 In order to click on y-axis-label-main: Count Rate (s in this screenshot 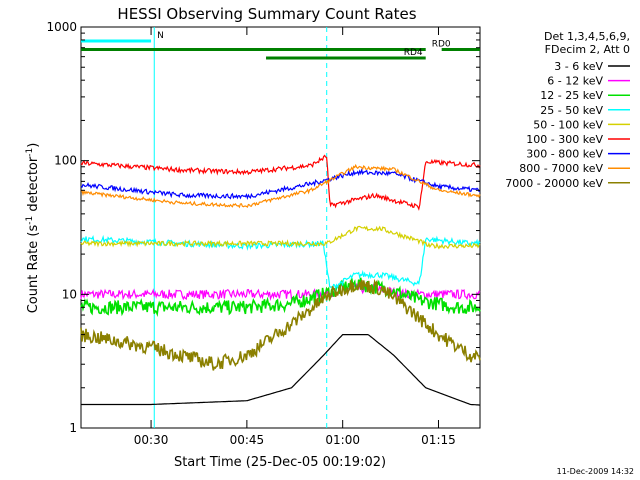, I will do `click(33, 269)`.